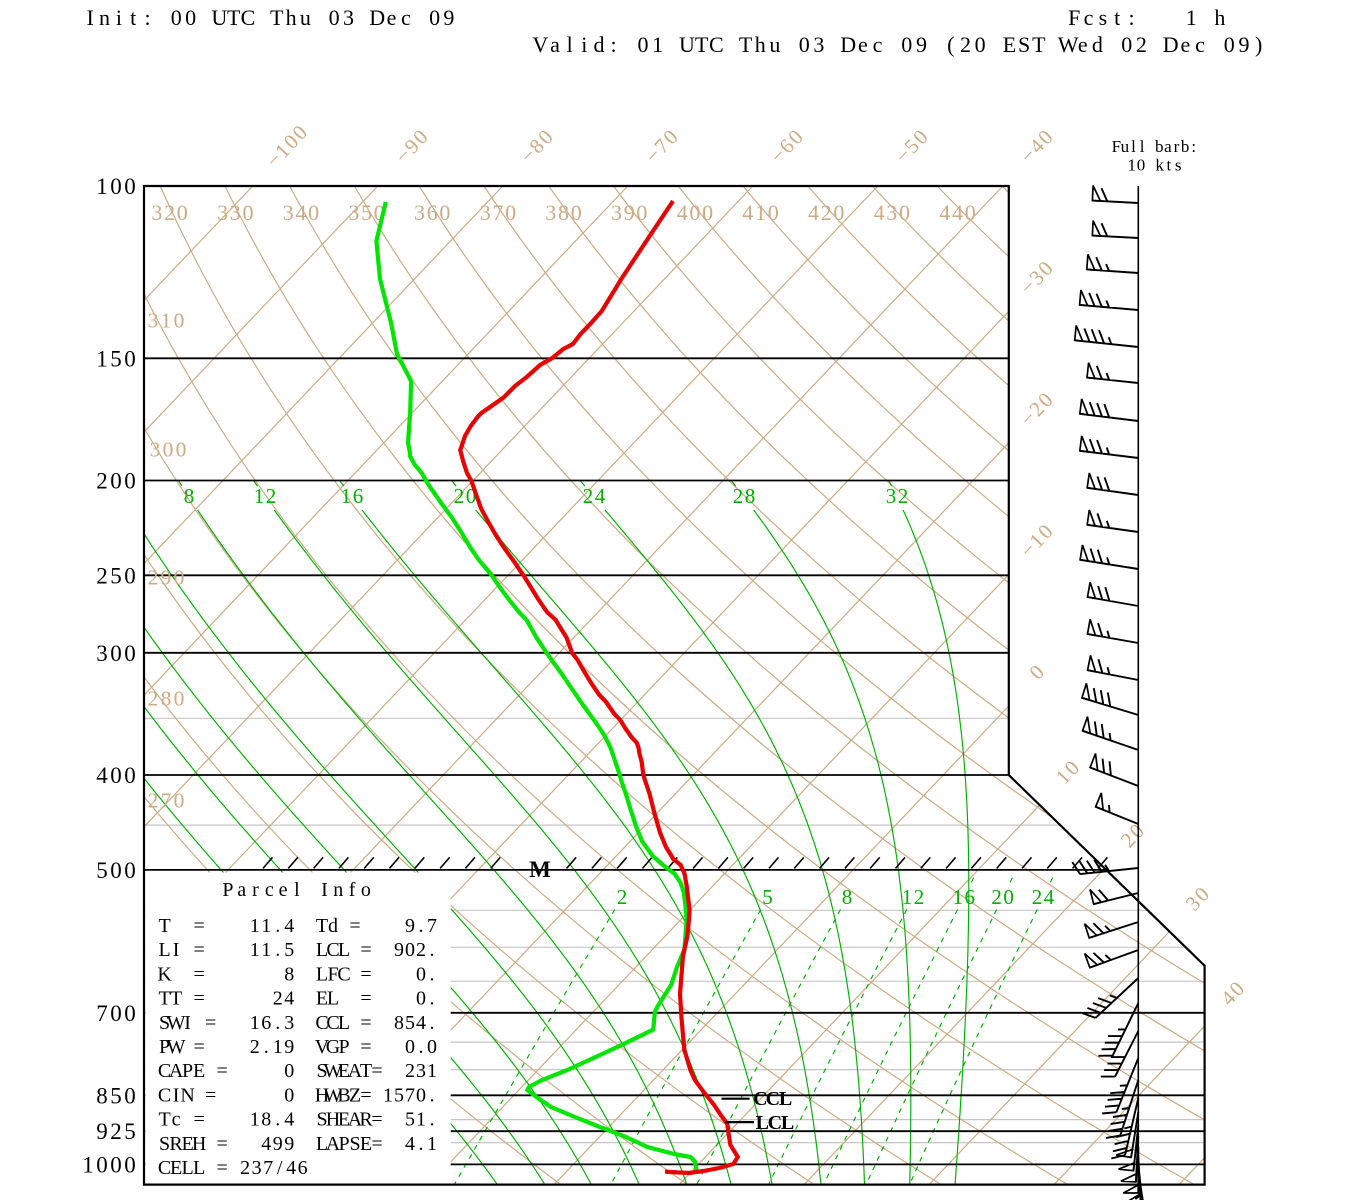 This screenshot has height=1200, width=1350. Describe the element at coordinates (540, 44) in the screenshot. I see `svg-text: V` at that location.